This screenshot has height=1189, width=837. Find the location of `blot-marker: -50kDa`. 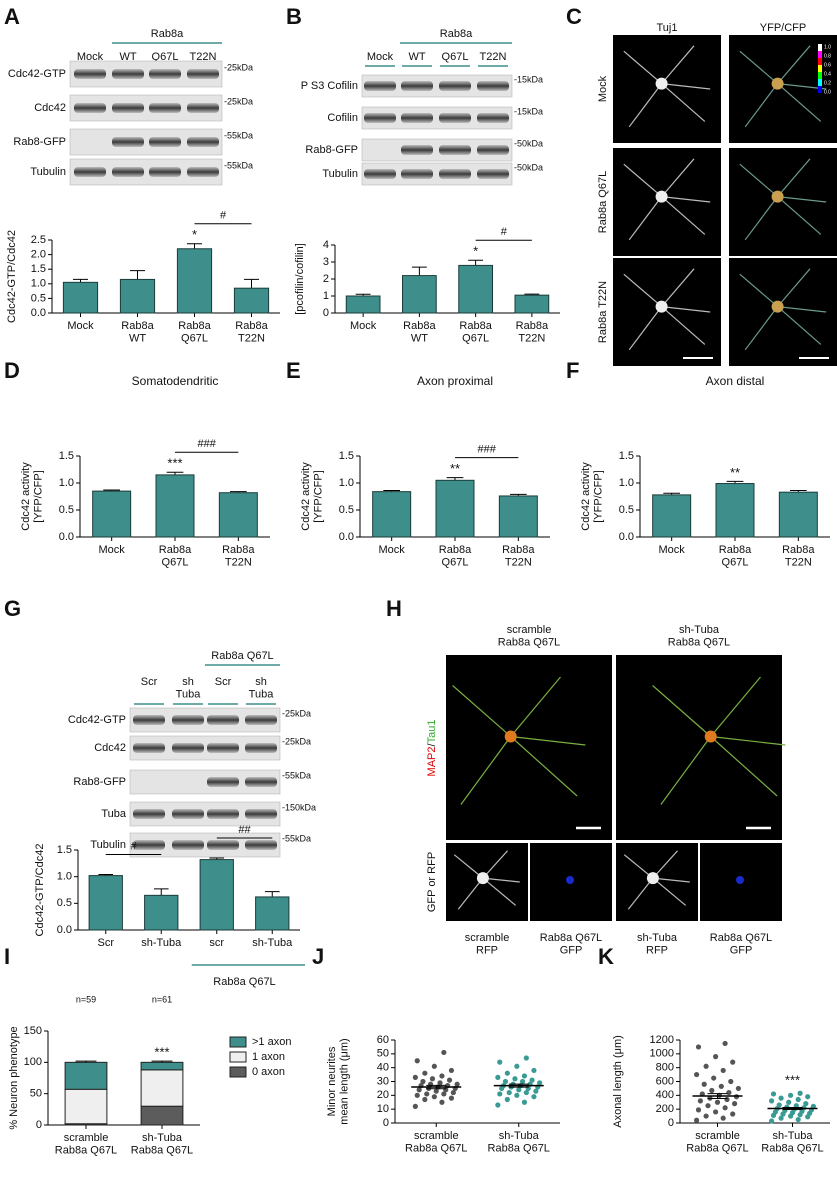

blot-marker: -50kDa is located at coordinates (528, 143).